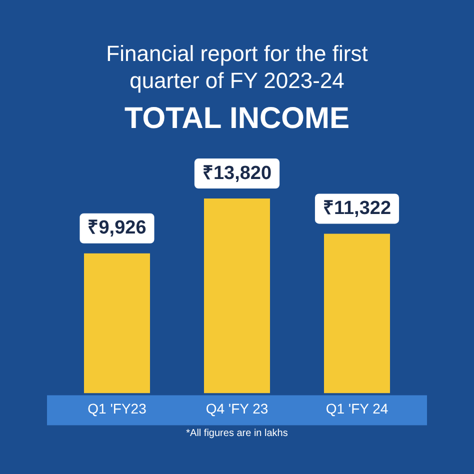 The image size is (474, 474). Describe the element at coordinates (117, 408) in the screenshot. I see `x-tick-label: Q1 'FY23` at that location.